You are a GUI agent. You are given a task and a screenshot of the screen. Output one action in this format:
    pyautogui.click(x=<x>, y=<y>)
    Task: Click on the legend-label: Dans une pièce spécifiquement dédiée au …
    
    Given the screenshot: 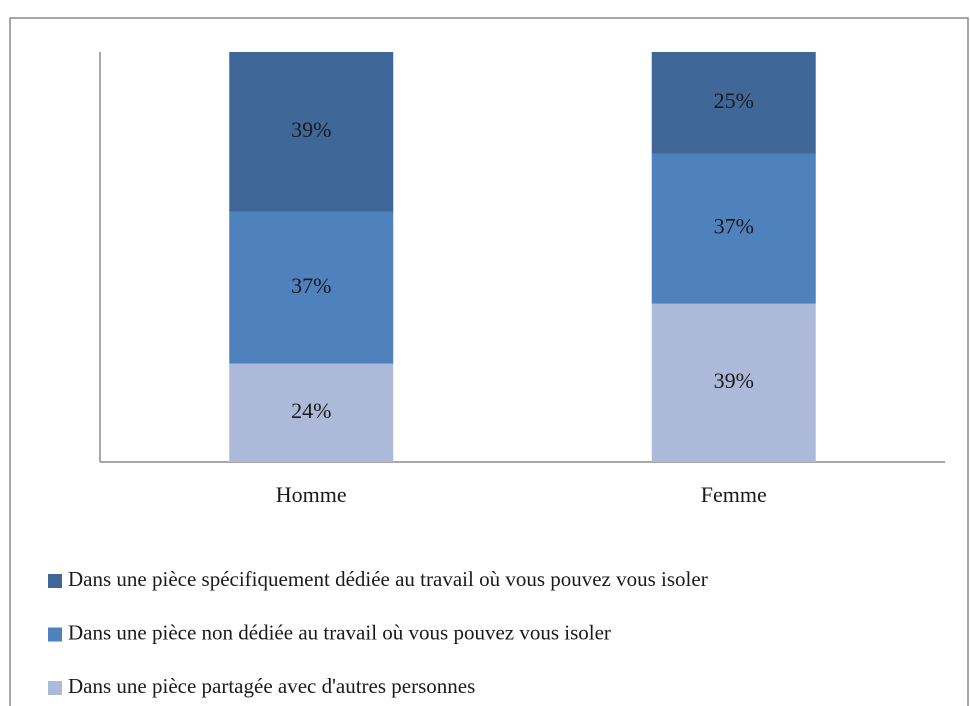 What is the action you would take?
    pyautogui.click(x=388, y=579)
    